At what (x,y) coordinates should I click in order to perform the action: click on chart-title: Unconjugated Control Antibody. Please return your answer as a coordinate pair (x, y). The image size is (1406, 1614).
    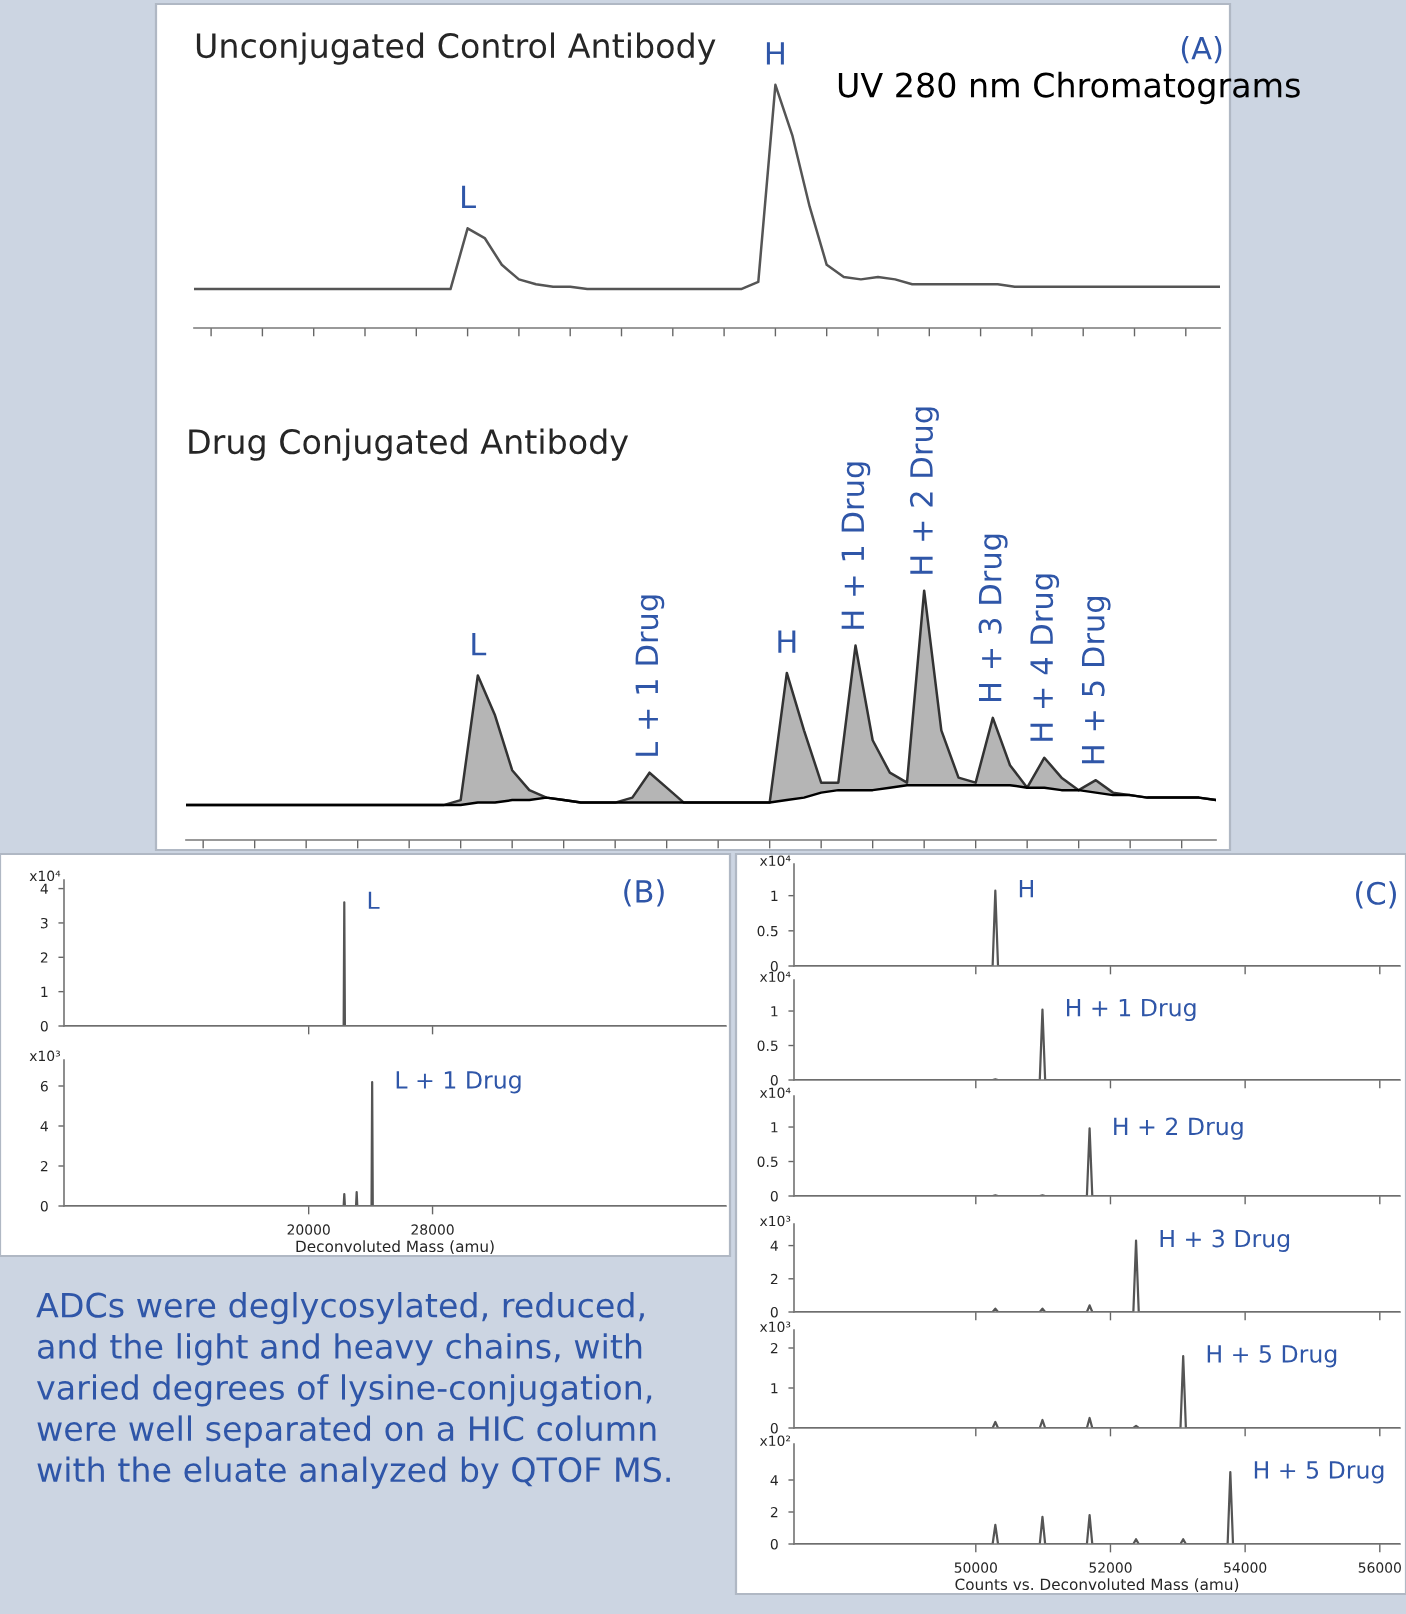
    Looking at the image, I should click on (456, 48).